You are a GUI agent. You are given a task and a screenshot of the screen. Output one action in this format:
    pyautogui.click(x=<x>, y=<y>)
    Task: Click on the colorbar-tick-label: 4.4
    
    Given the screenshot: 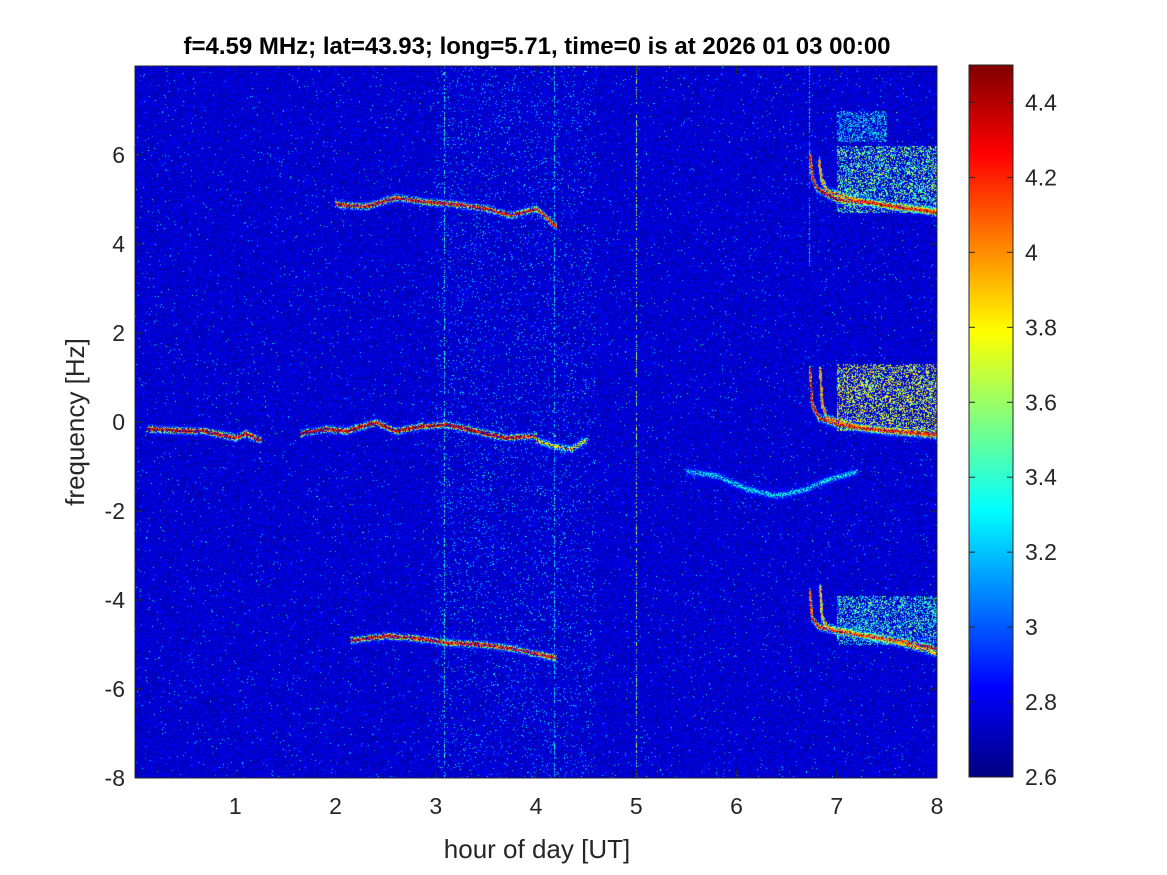 What is the action you would take?
    pyautogui.click(x=1041, y=102)
    